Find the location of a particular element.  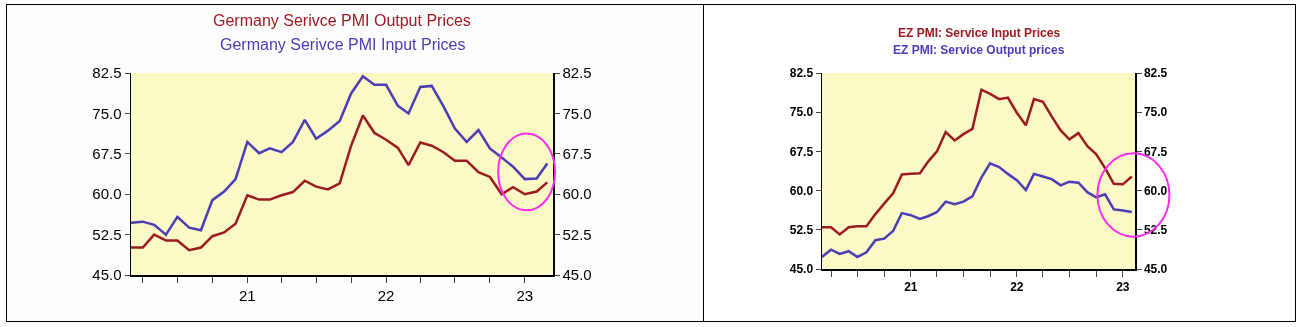

chart-subtitle: Germany Serivce PMI Input Prices is located at coordinates (343, 44).